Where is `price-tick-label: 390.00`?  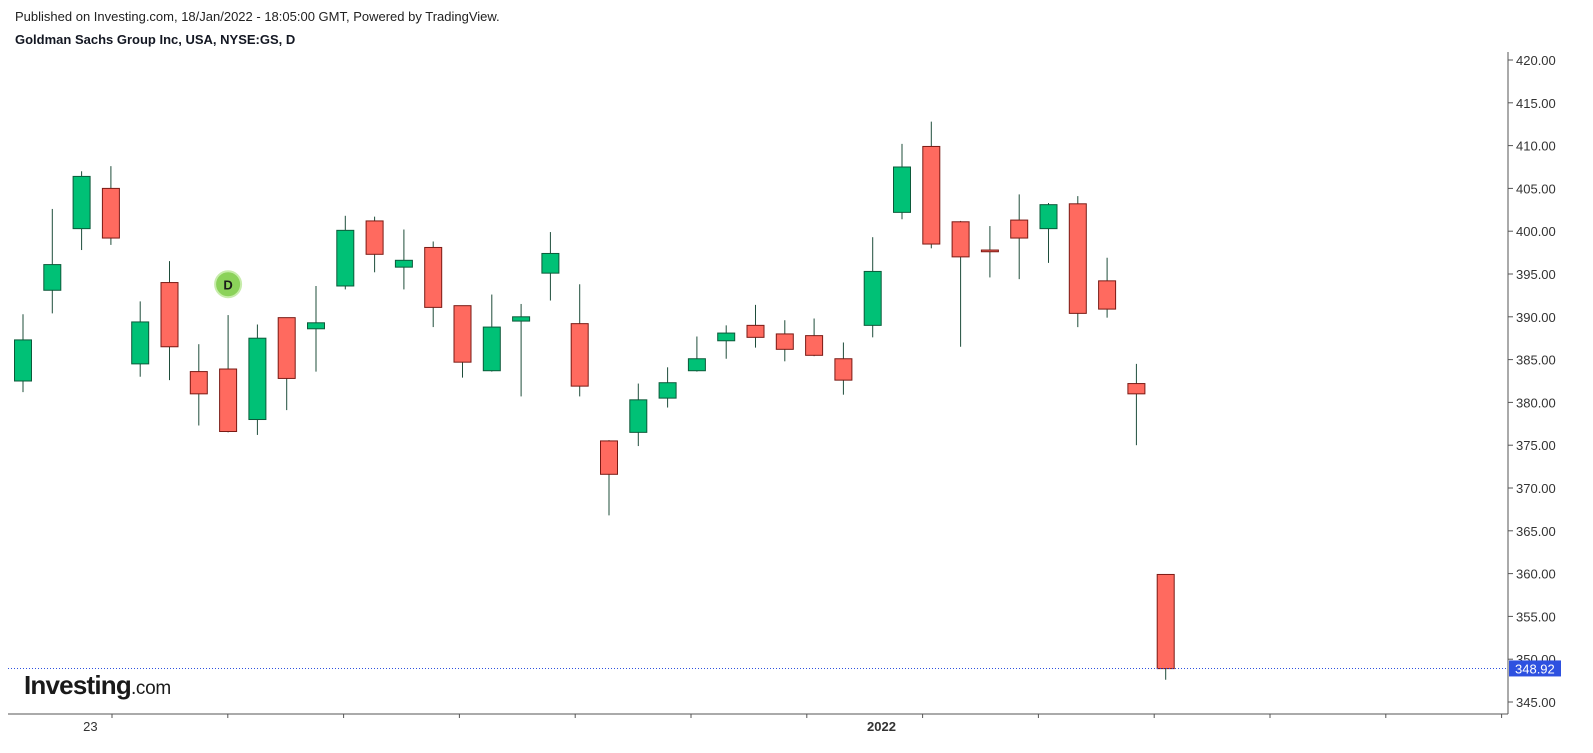 price-tick-label: 390.00 is located at coordinates (1536, 317).